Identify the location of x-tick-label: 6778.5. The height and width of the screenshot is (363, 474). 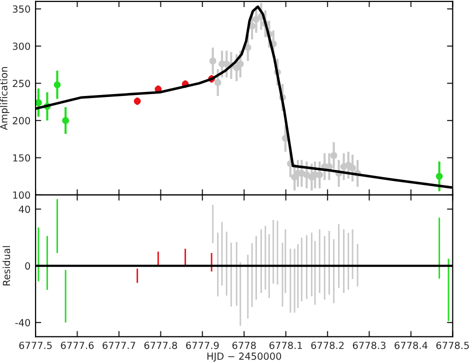
(452, 346).